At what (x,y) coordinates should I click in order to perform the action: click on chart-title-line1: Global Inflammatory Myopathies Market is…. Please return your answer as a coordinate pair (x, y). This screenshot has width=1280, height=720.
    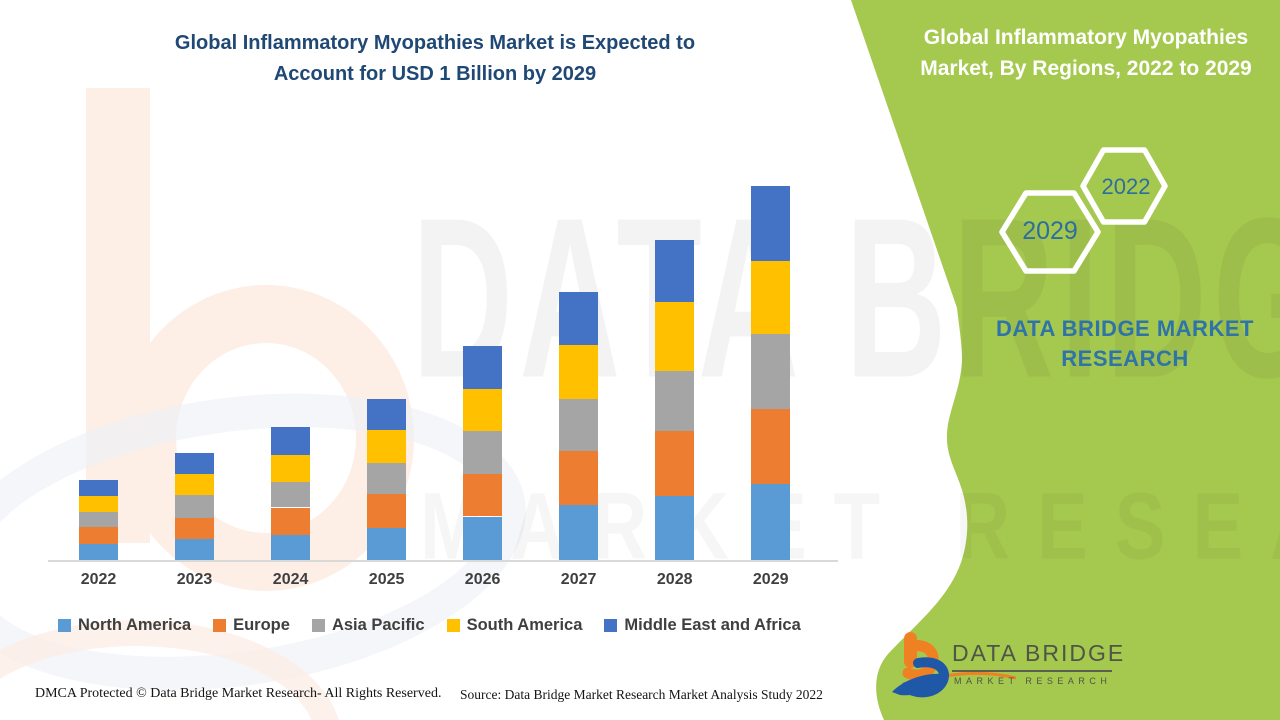
    Looking at the image, I should click on (435, 43).